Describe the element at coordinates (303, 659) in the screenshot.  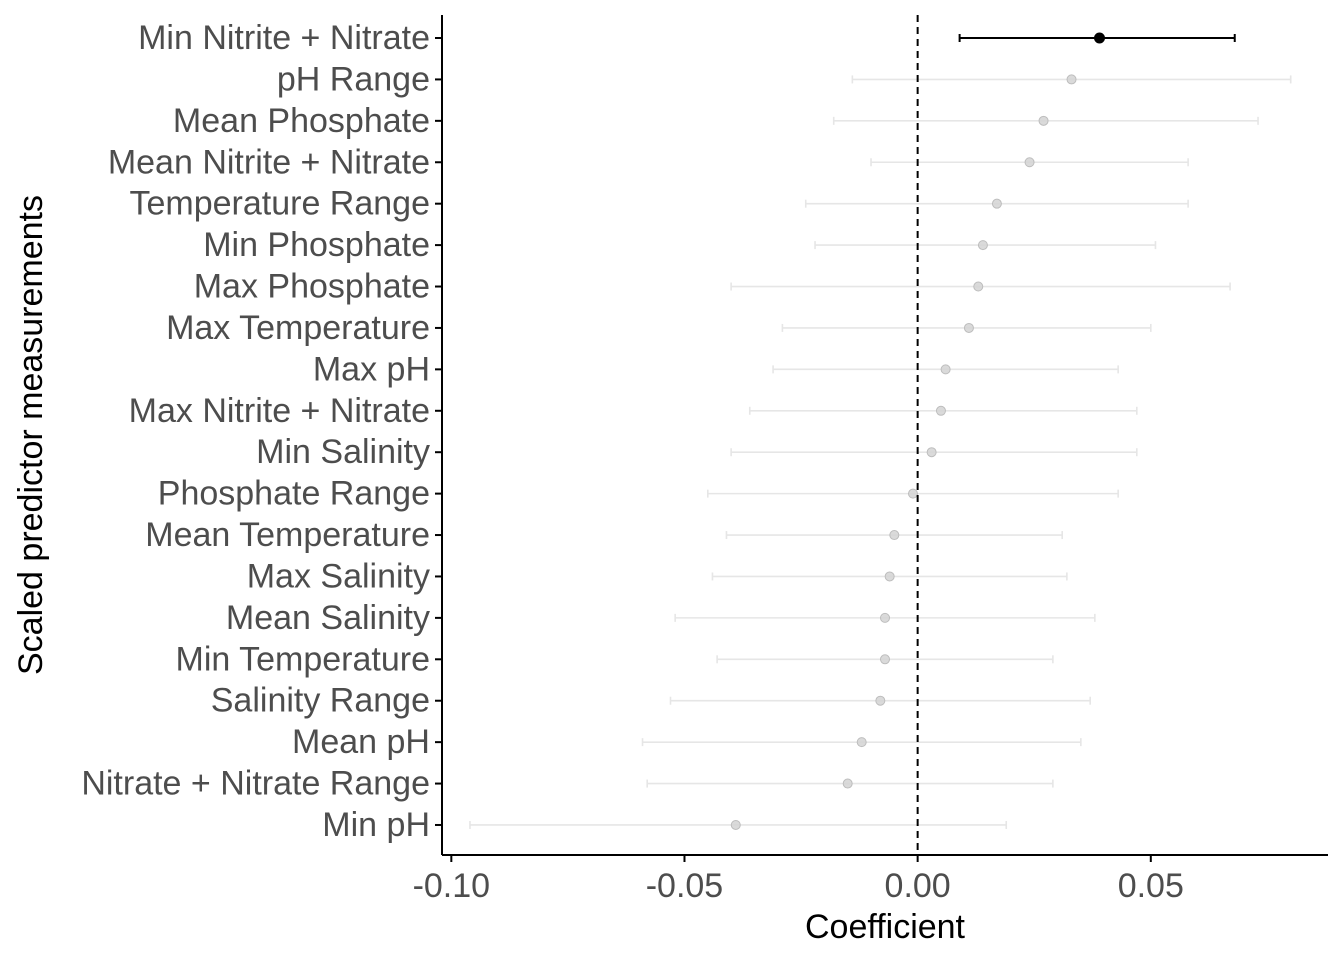
I see `y-tick-label: Min Temperature` at that location.